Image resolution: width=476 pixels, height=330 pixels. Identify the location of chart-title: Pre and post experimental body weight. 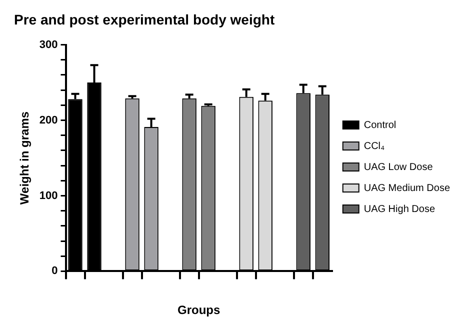
(144, 19).